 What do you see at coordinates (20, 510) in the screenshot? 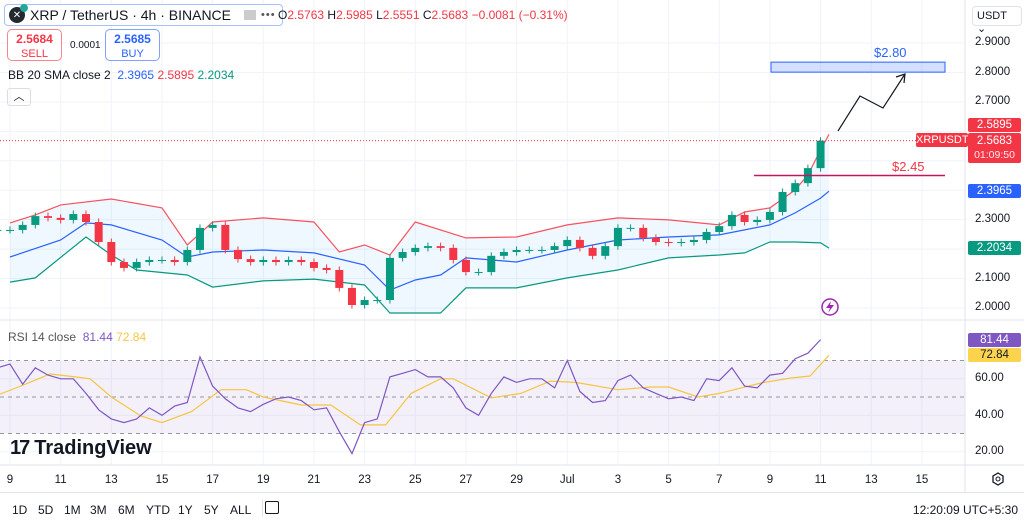
I see `range-1d: 1D` at bounding box center [20, 510].